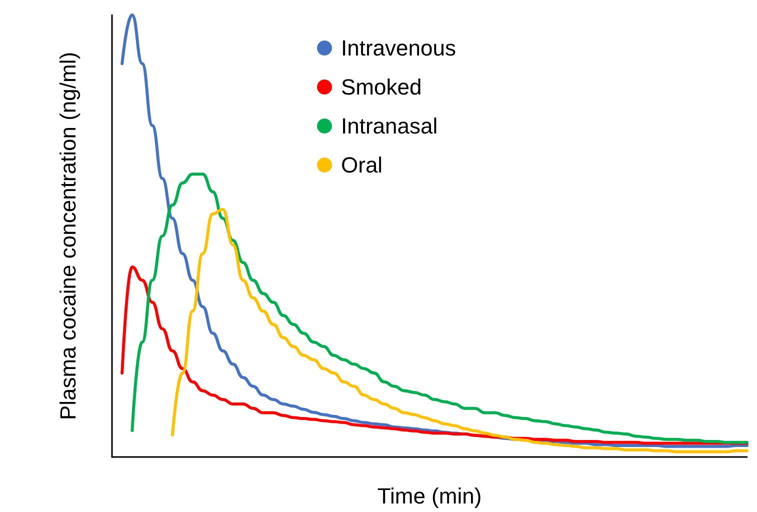 The height and width of the screenshot is (512, 757). Describe the element at coordinates (389, 126) in the screenshot. I see `legend-label: Intranasal` at that location.